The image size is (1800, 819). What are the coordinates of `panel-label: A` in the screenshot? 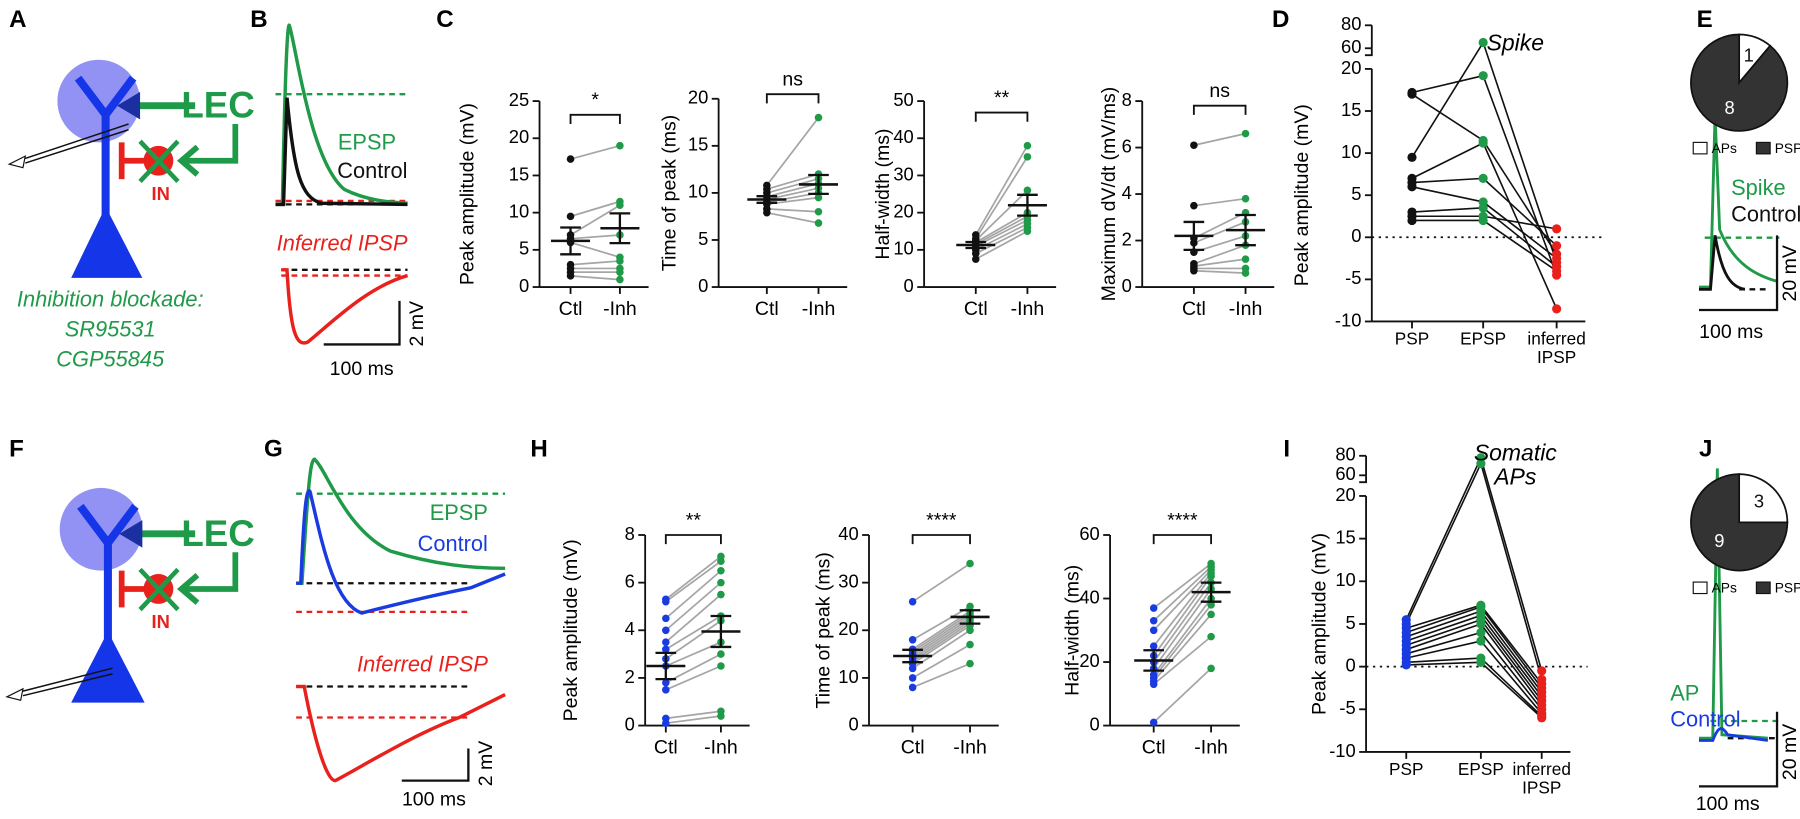 It's located at (17, 19).